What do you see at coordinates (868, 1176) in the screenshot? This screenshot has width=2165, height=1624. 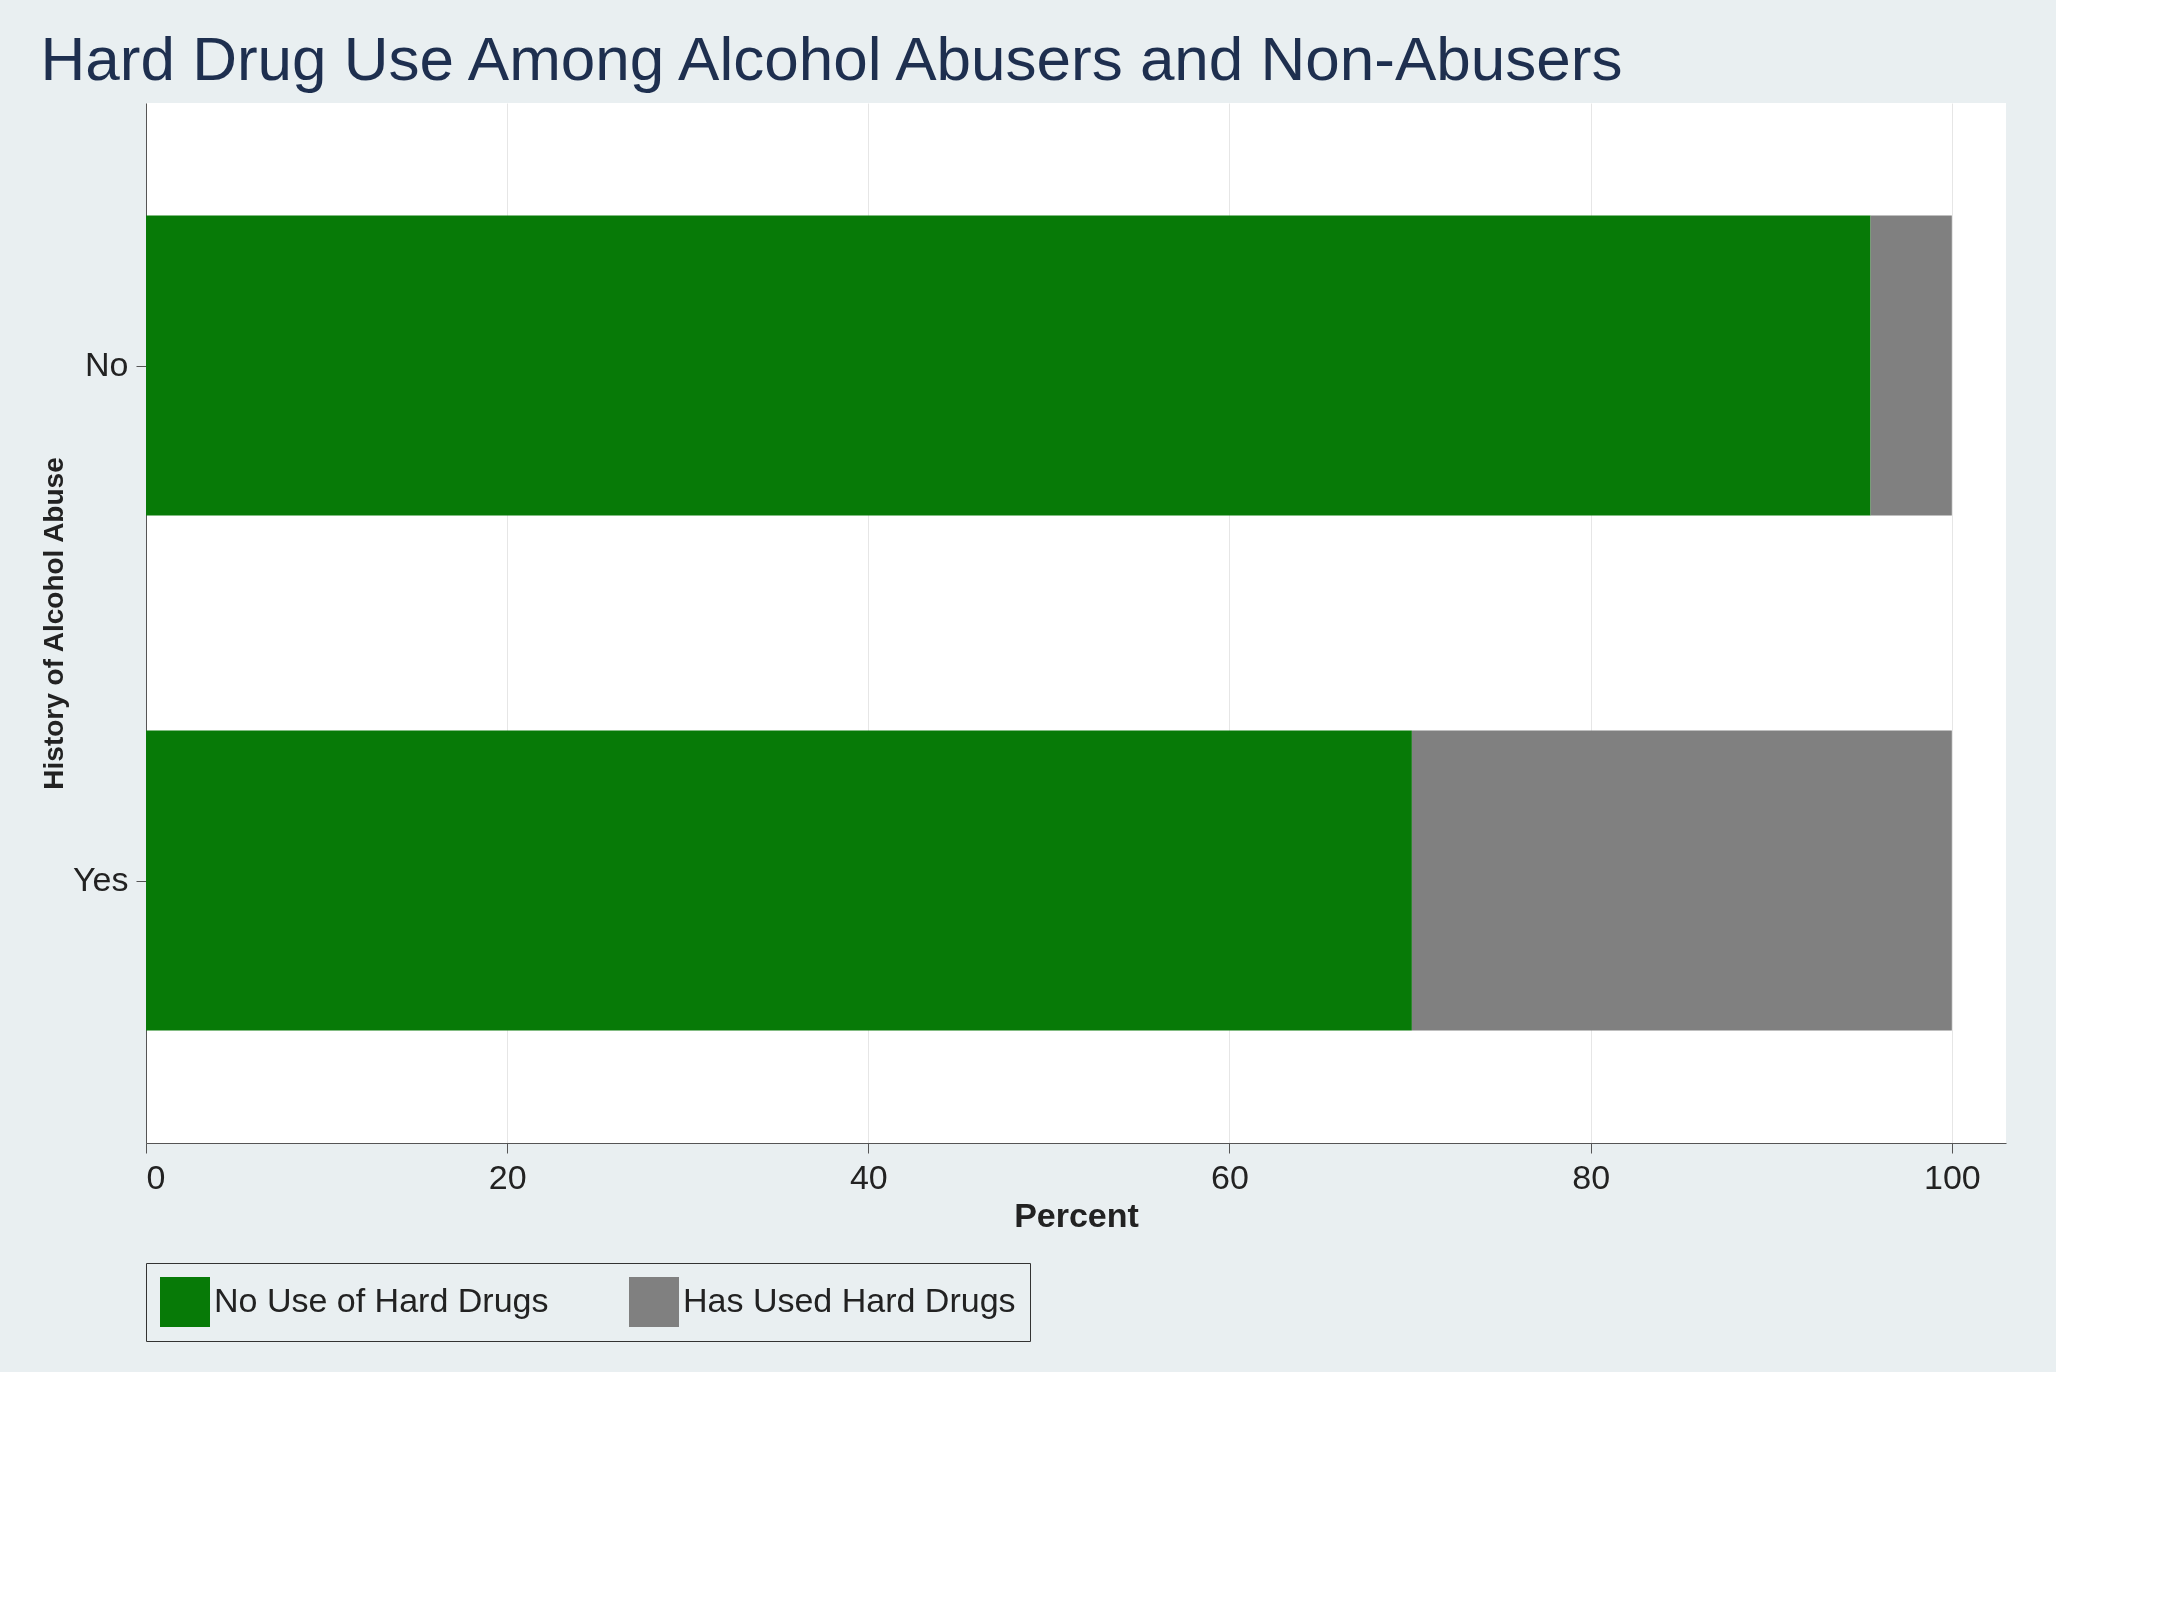 I see `x-tick-label: 40` at bounding box center [868, 1176].